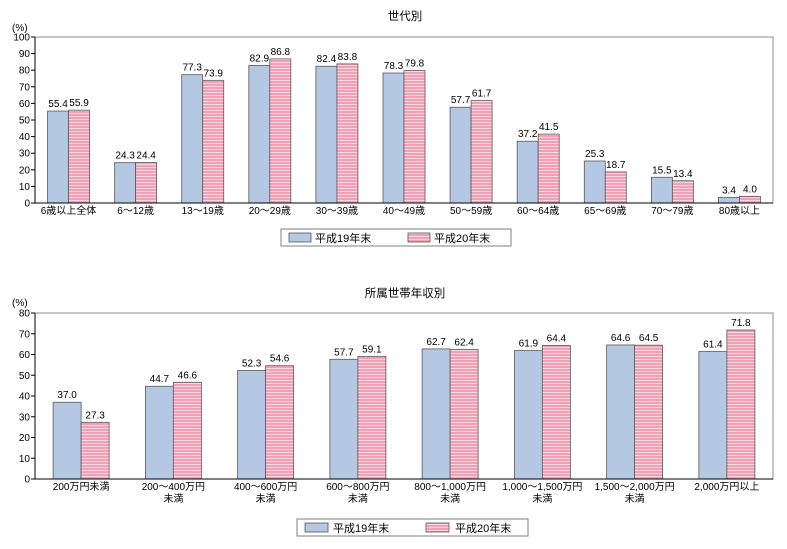 The image size is (787, 549). I want to click on income-chart-legend-frame, so click(412, 527).